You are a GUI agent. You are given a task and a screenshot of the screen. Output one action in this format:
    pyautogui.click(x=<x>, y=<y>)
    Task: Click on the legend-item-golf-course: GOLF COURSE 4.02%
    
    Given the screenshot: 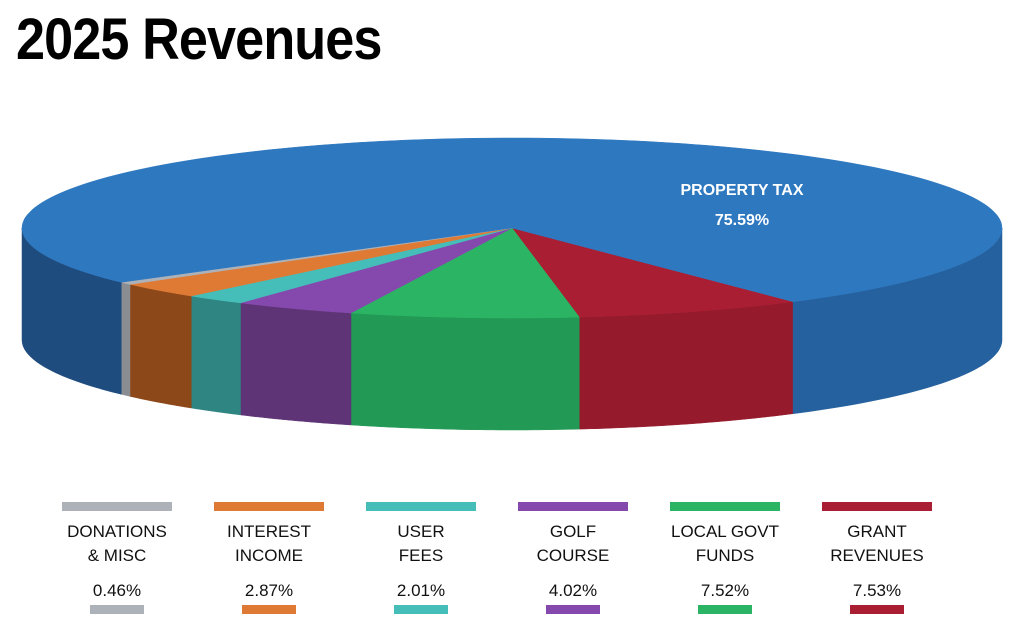 What is the action you would take?
    pyautogui.click(x=573, y=558)
    